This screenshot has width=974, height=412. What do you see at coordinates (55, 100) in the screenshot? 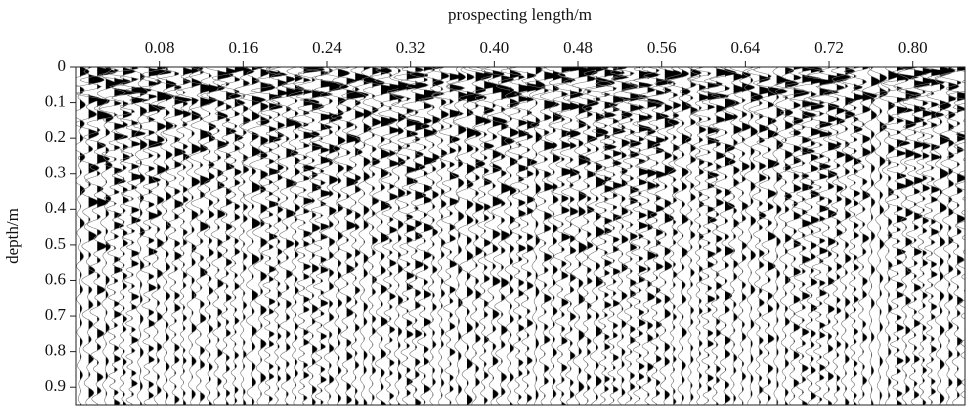
I see `y-tick-label: 0.1` at bounding box center [55, 100].